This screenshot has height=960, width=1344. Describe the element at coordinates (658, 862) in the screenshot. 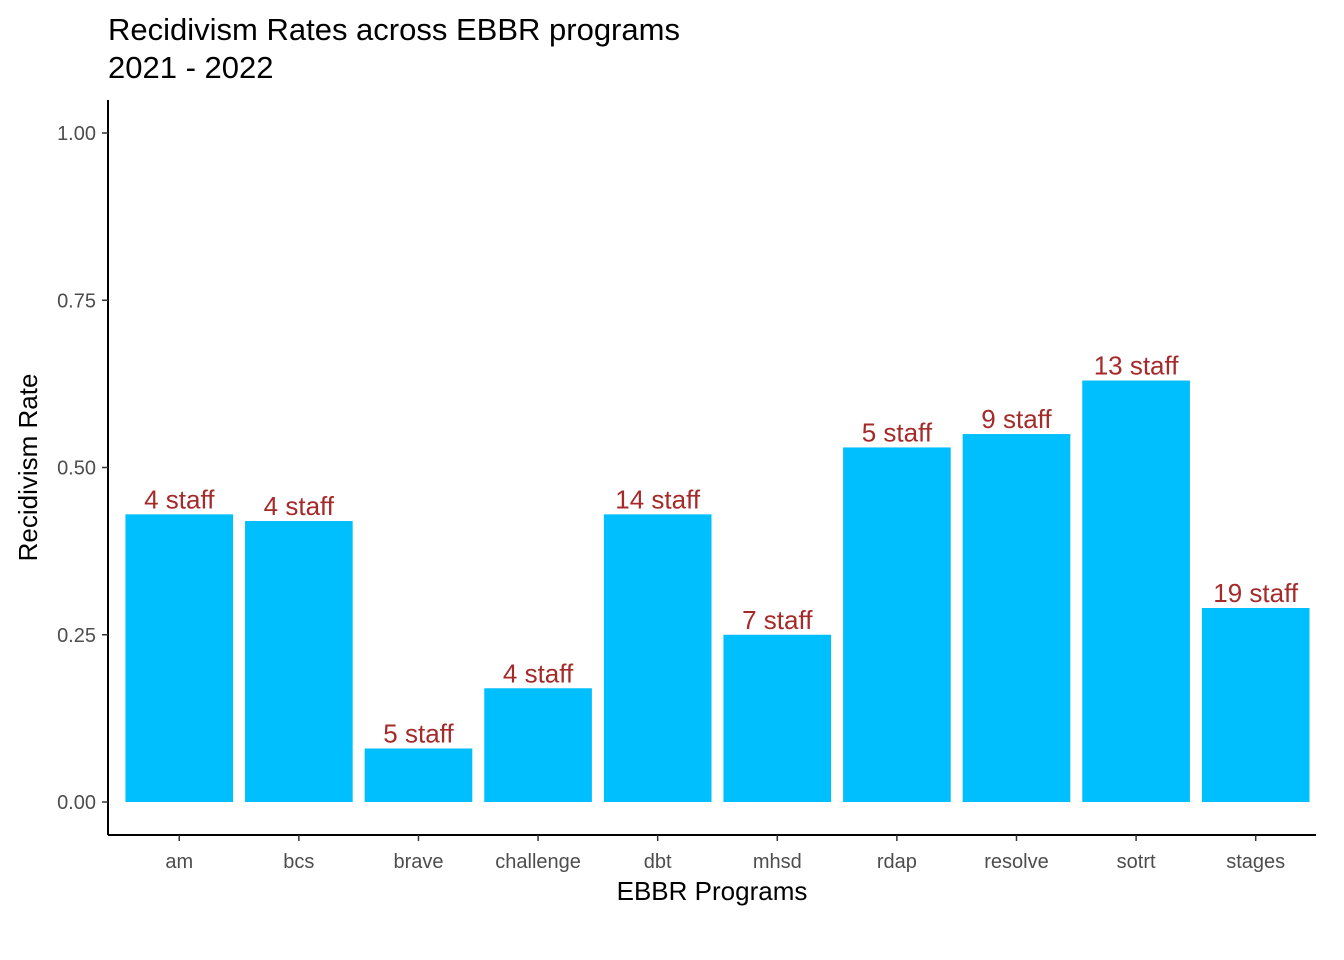

I see `x-tick-label-dbt: dbt` at that location.